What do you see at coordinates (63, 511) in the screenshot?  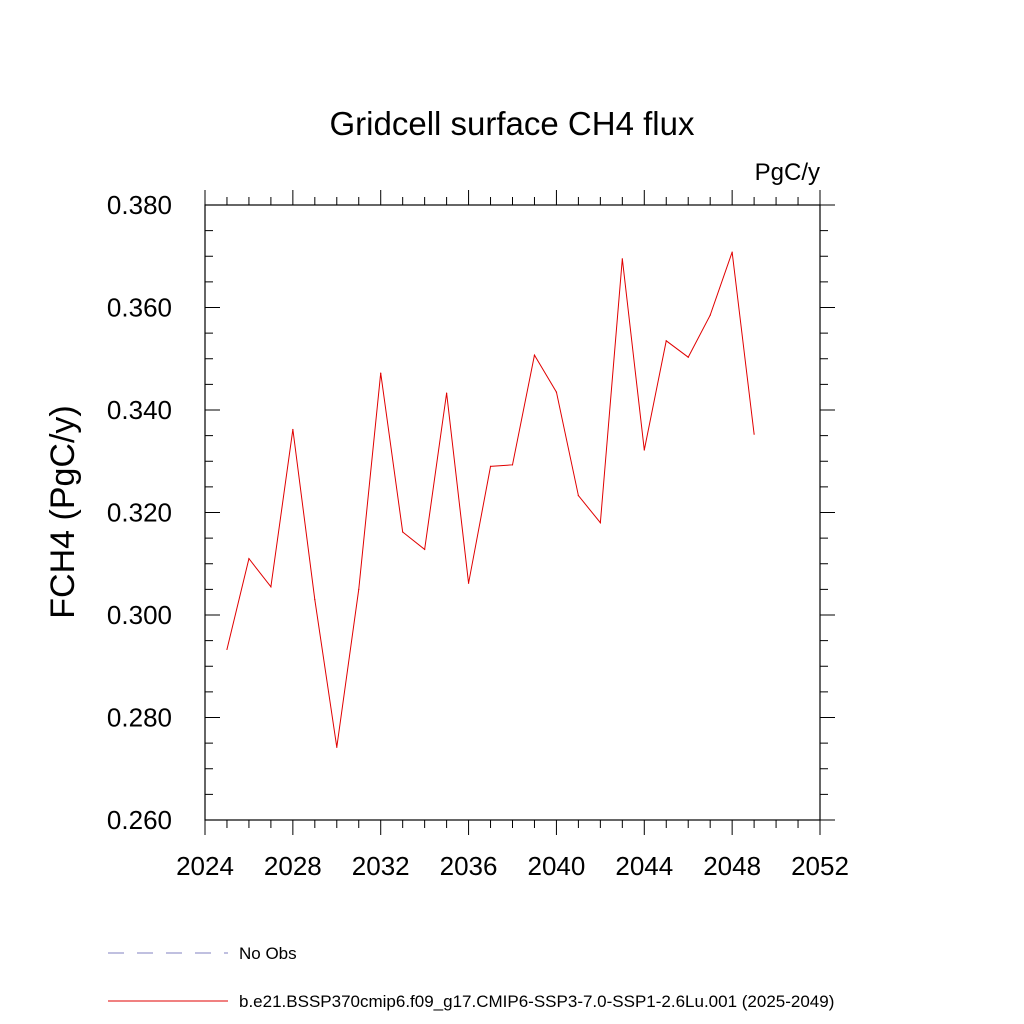 I see `y-axis-label: FCH4 (PgC/y)` at bounding box center [63, 511].